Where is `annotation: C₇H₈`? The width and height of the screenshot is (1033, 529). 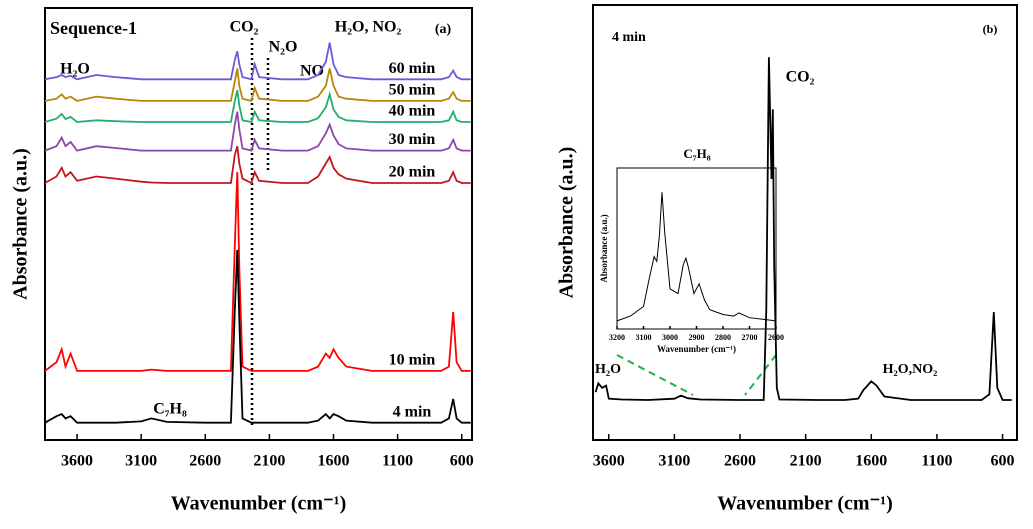
annotation: C₇H₈ is located at coordinates (170, 409).